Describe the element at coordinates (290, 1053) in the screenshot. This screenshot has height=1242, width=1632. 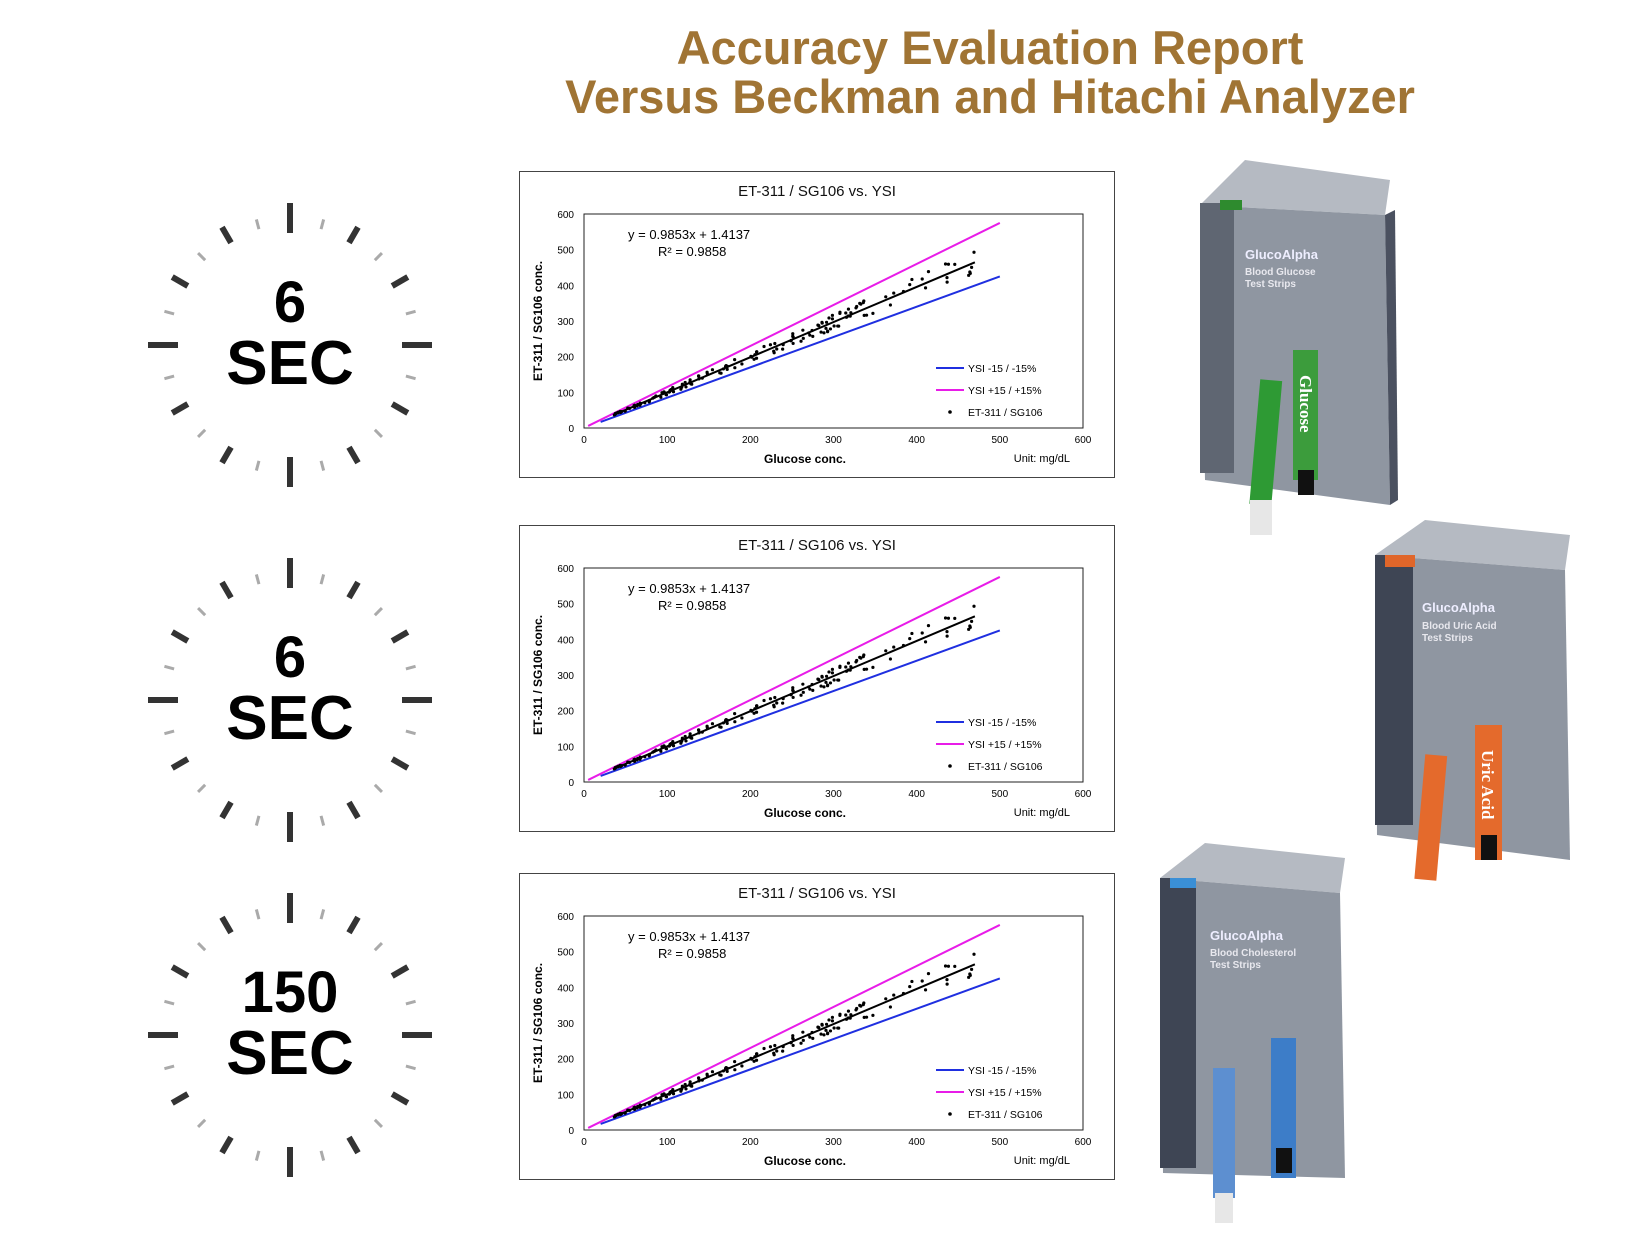
I see `timer-unit: SEC` at that location.